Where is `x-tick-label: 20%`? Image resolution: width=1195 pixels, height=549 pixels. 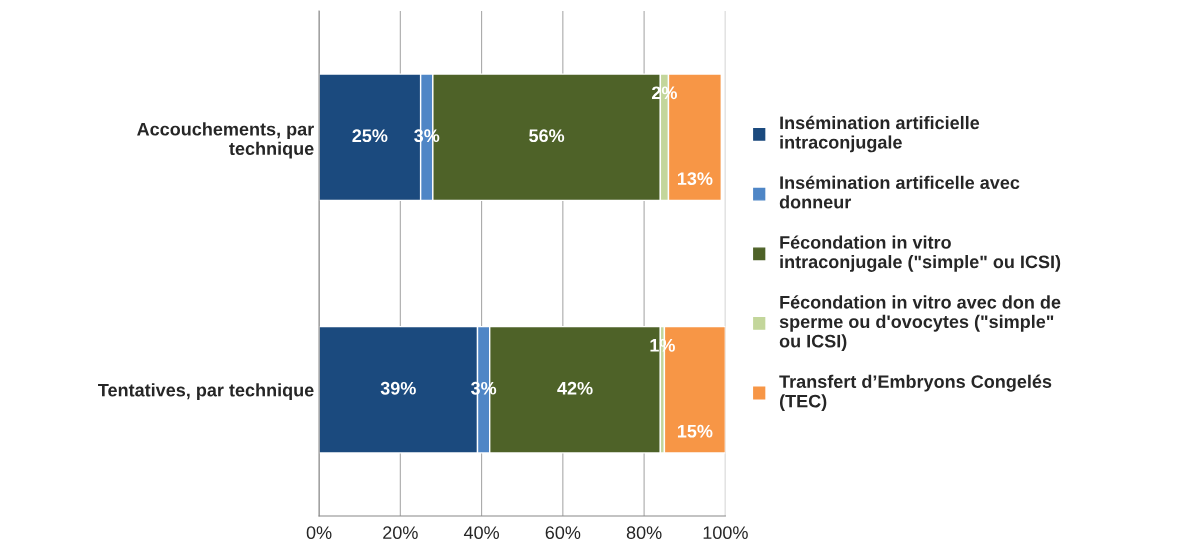 x-tick-label: 20% is located at coordinates (400, 533).